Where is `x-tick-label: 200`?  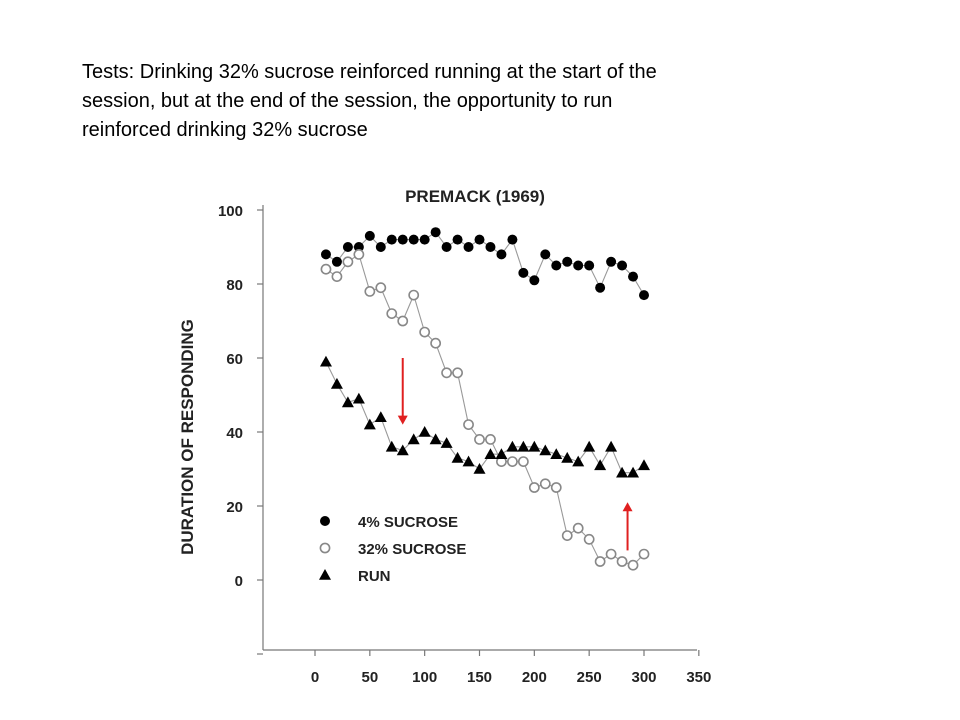
x-tick-label: 200 is located at coordinates (534, 677).